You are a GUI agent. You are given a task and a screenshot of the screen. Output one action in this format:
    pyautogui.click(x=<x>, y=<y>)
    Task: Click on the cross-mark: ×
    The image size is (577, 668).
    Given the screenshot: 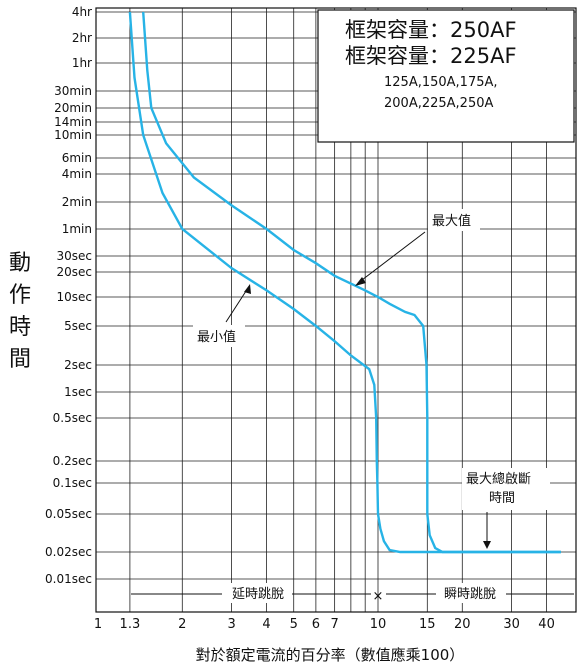 What is the action you would take?
    pyautogui.click(x=378, y=596)
    